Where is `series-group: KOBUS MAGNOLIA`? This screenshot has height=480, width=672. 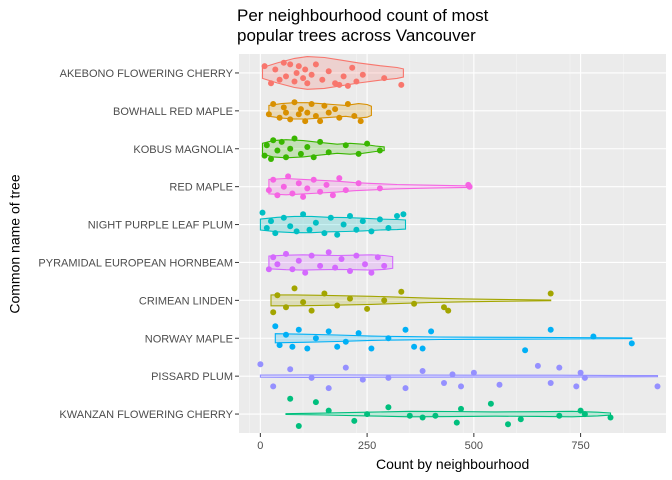 series-group: KOBUS MAGNOLIA is located at coordinates (259, 148).